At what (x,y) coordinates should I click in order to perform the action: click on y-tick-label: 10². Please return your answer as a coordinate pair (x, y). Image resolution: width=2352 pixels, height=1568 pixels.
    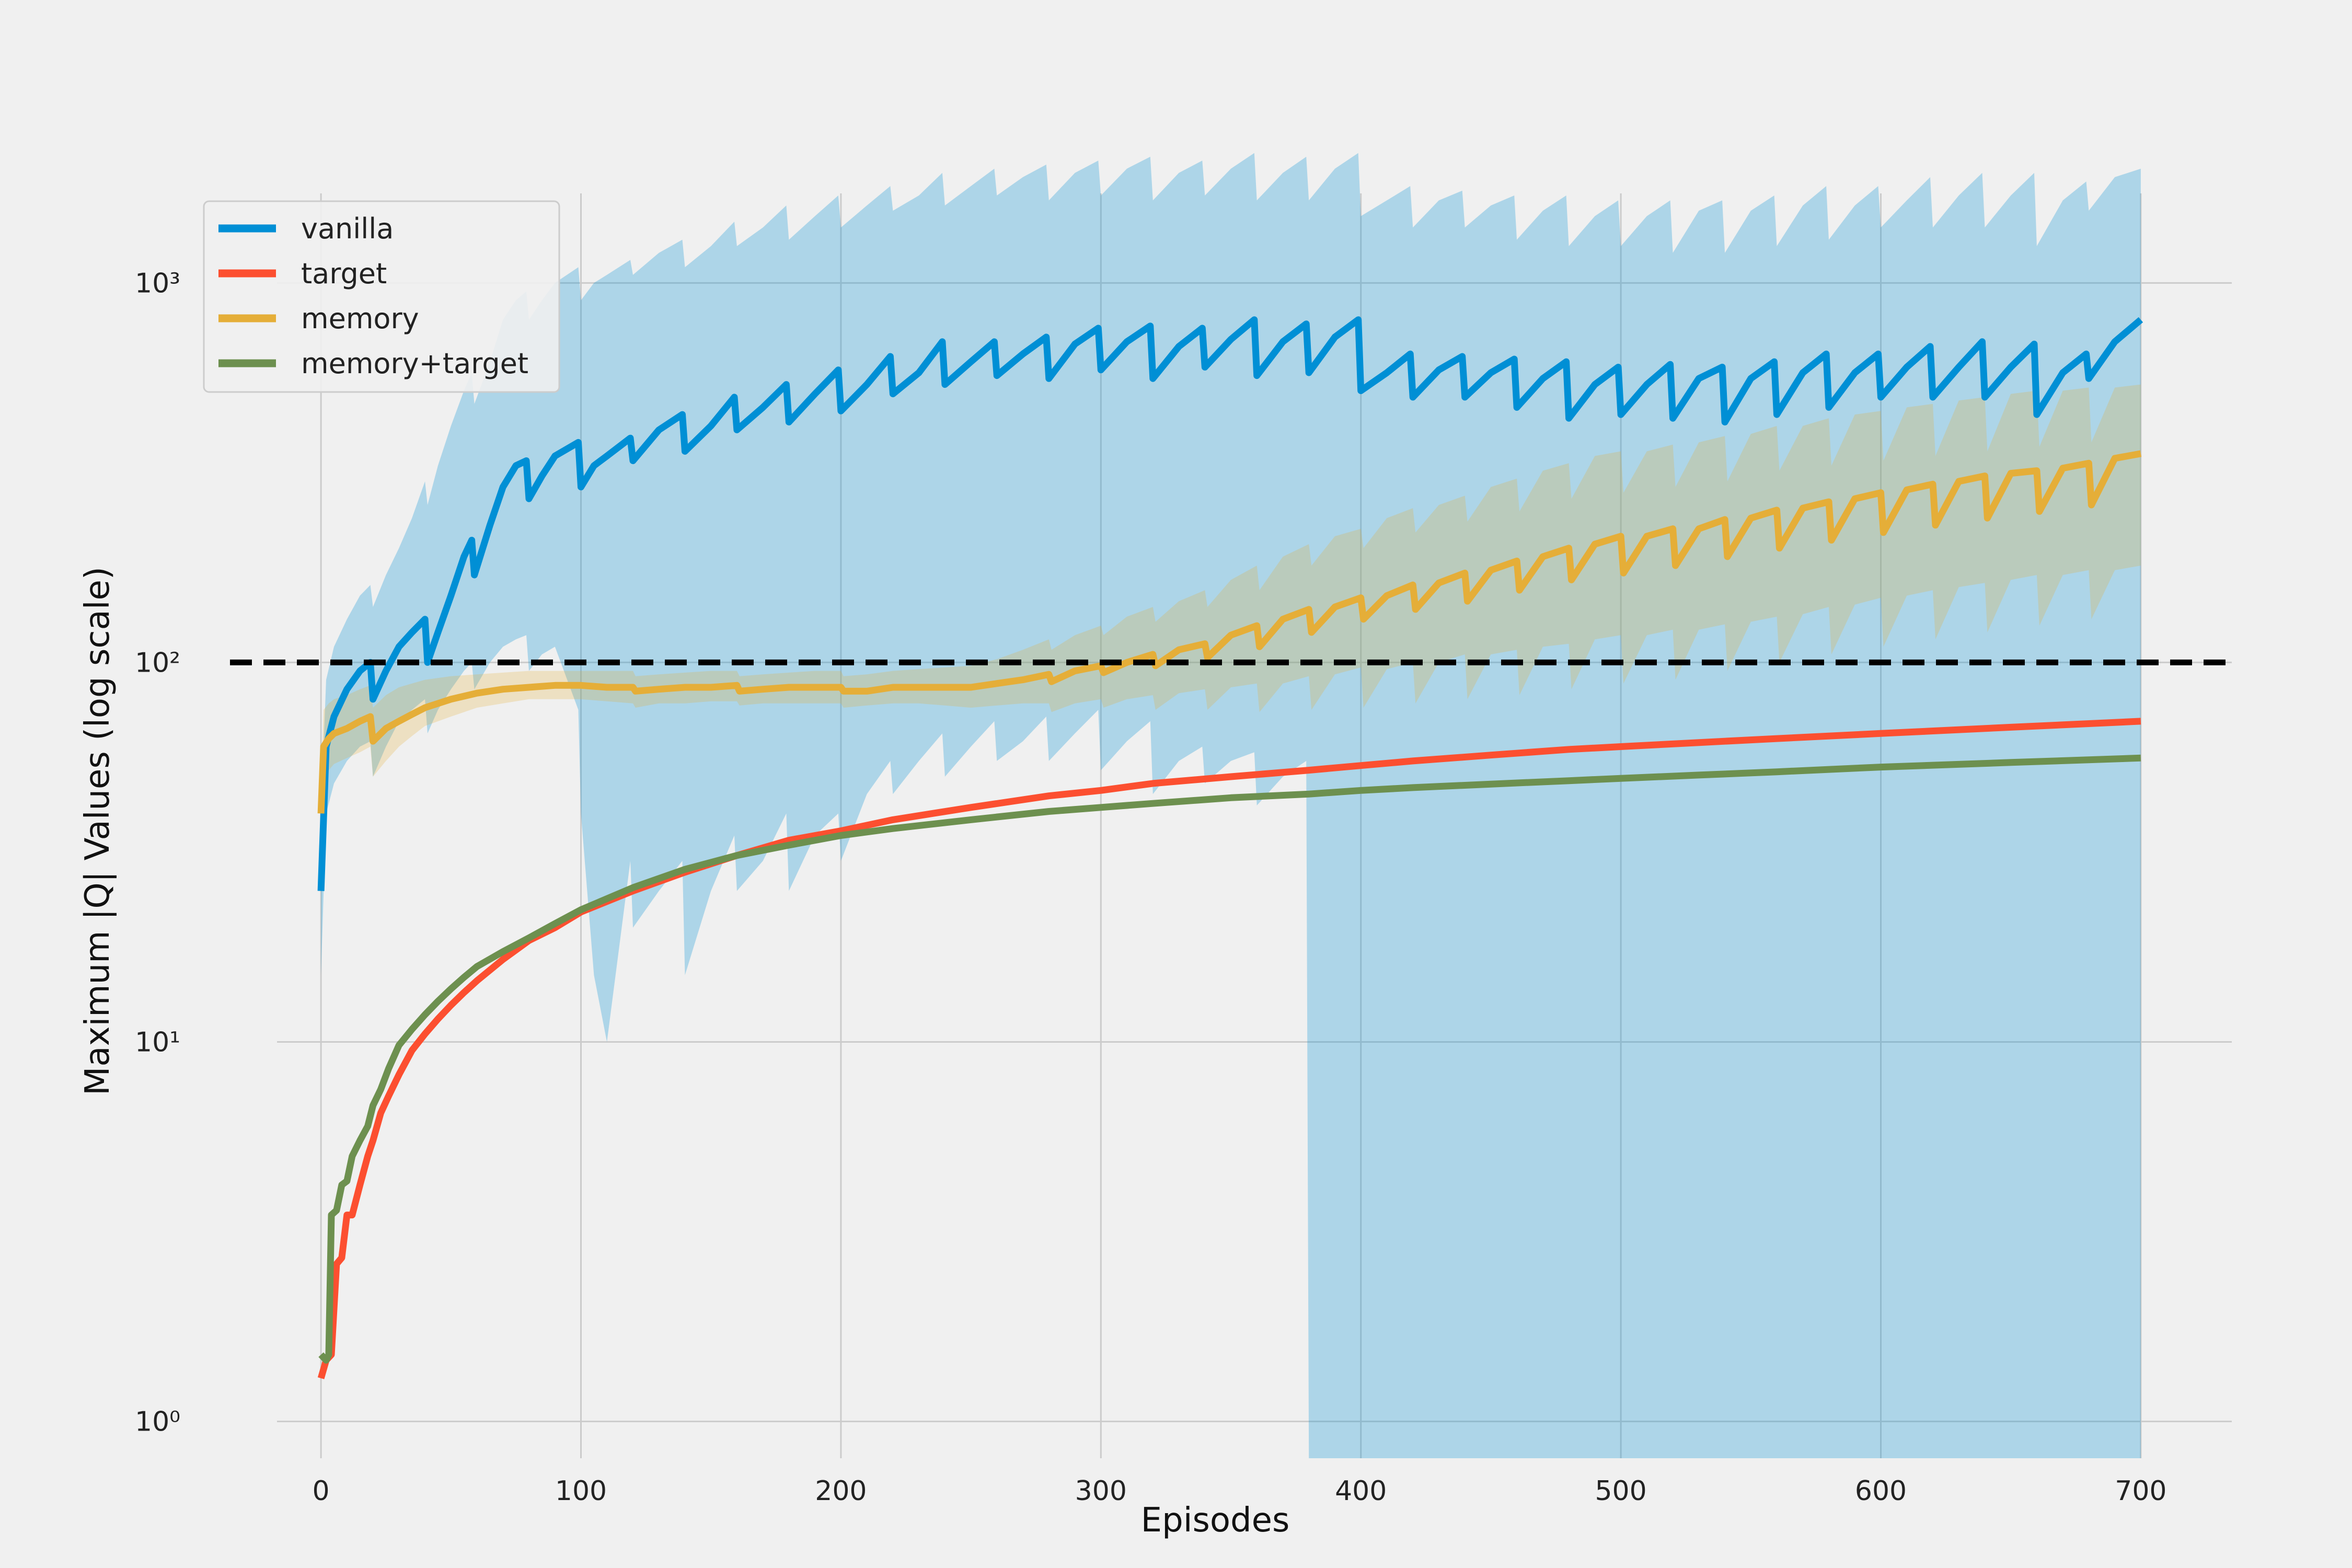
    Looking at the image, I should click on (157, 662).